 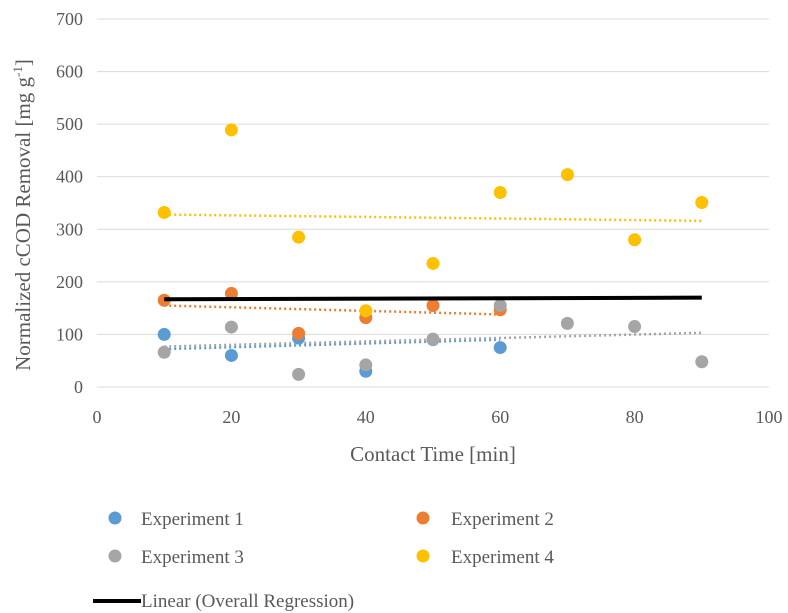 I want to click on x-axis-title: Contact Time [min], so click(x=433, y=454).